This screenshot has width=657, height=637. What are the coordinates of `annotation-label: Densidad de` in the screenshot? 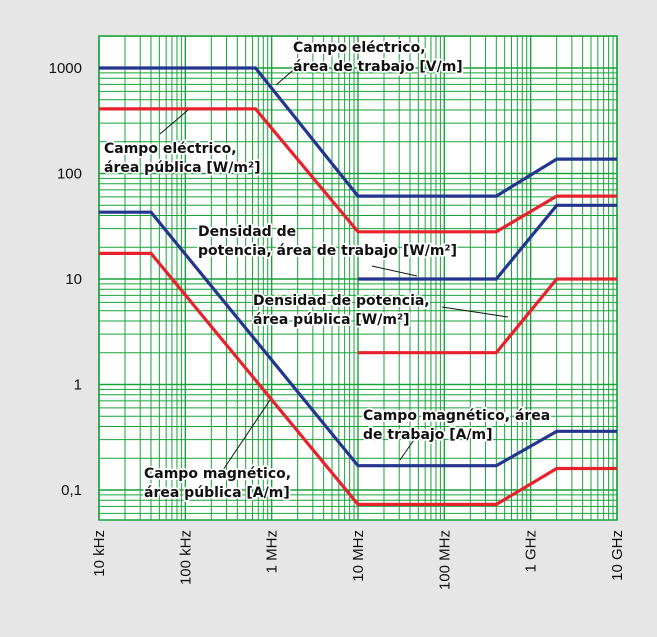 It's located at (247, 232).